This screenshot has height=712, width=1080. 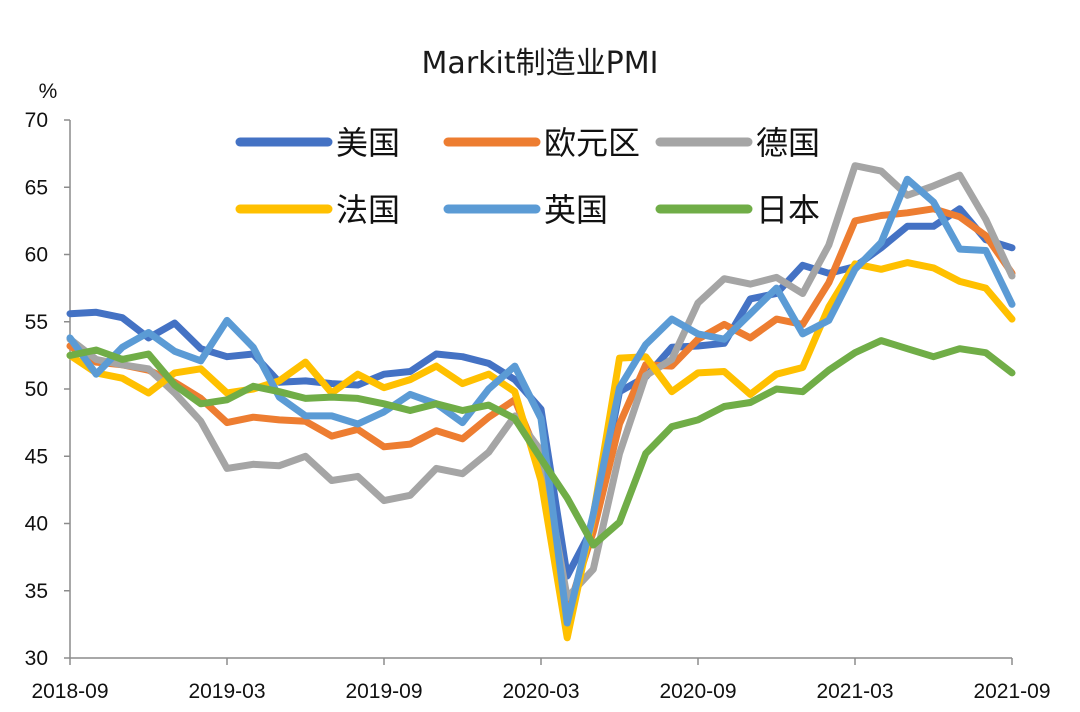 What do you see at coordinates (854, 691) in the screenshot?
I see `x-tick-label: 2021-03` at bounding box center [854, 691].